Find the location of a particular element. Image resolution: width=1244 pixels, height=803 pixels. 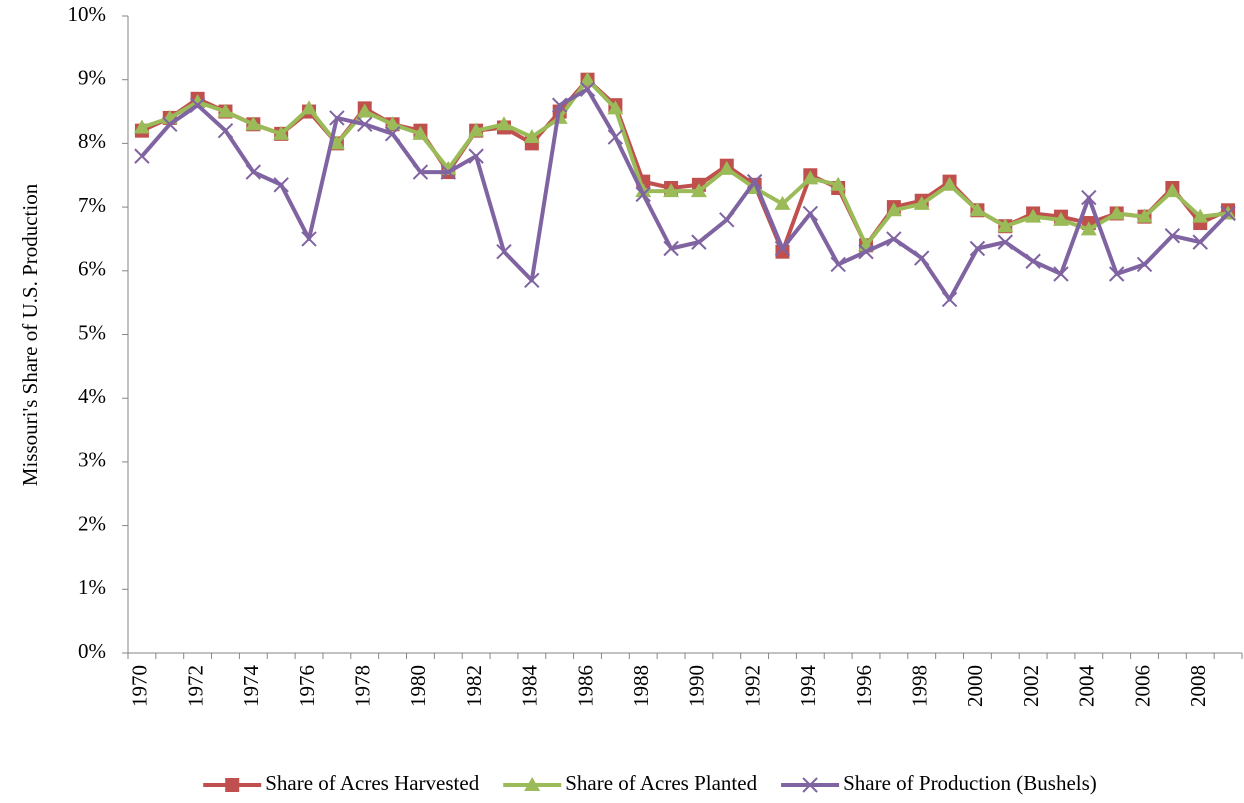

x-tick-label: 1976 is located at coordinates (307, 686).